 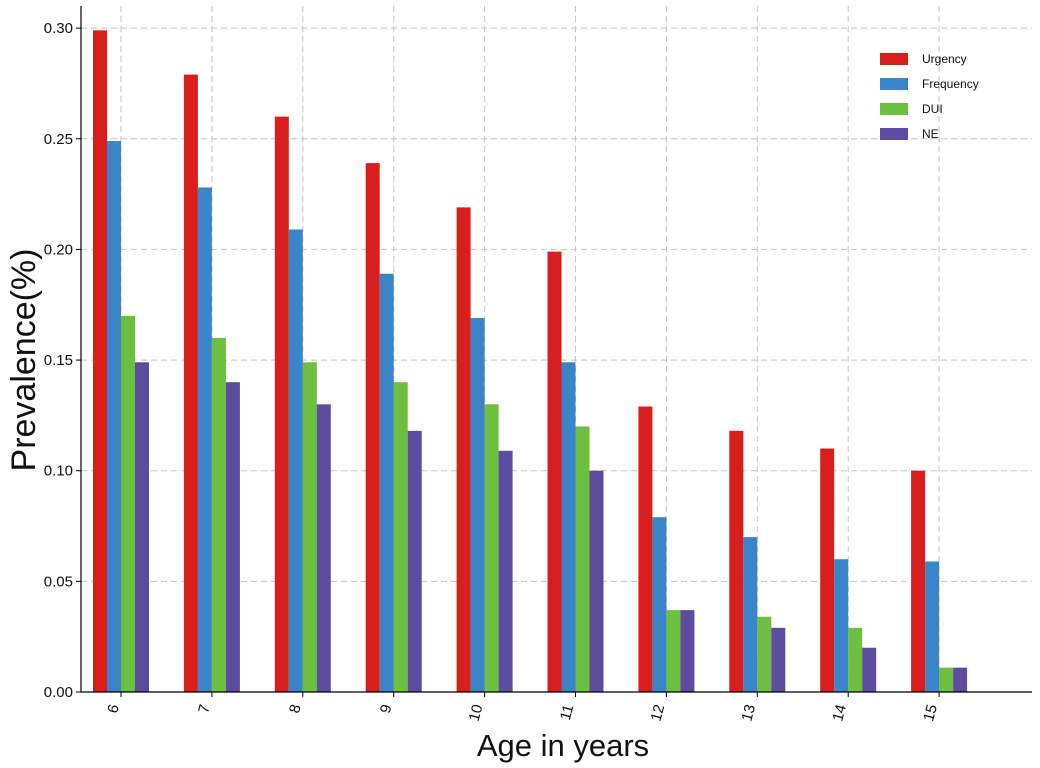 What do you see at coordinates (58, 581) in the screenshot?
I see `y-tick-label: 0.05` at bounding box center [58, 581].